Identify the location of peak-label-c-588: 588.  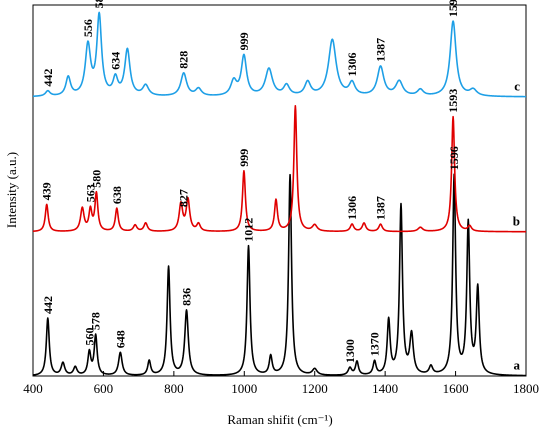
(99, 4).